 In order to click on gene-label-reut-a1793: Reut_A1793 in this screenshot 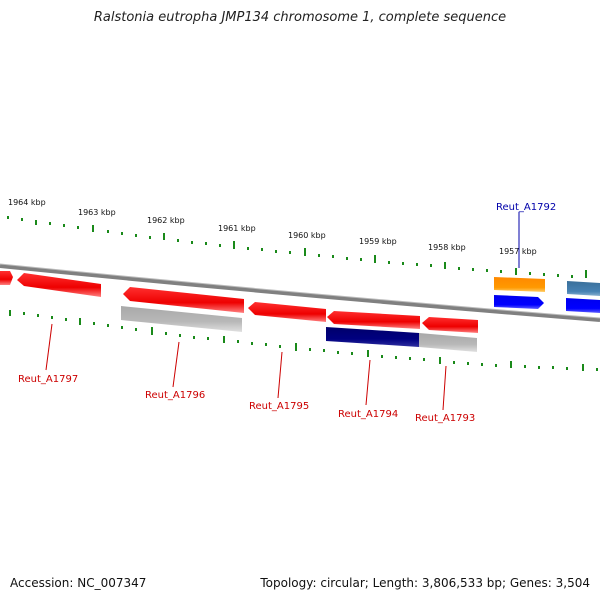, I will do `click(445, 418)`.